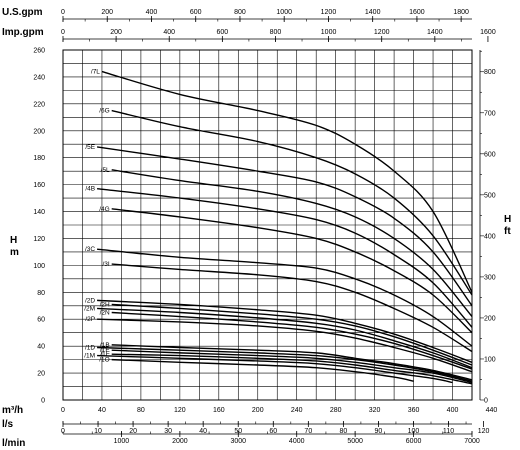 Image resolution: width=520 pixels, height=450 pixels. I want to click on tick-label: 4000, so click(297, 441).